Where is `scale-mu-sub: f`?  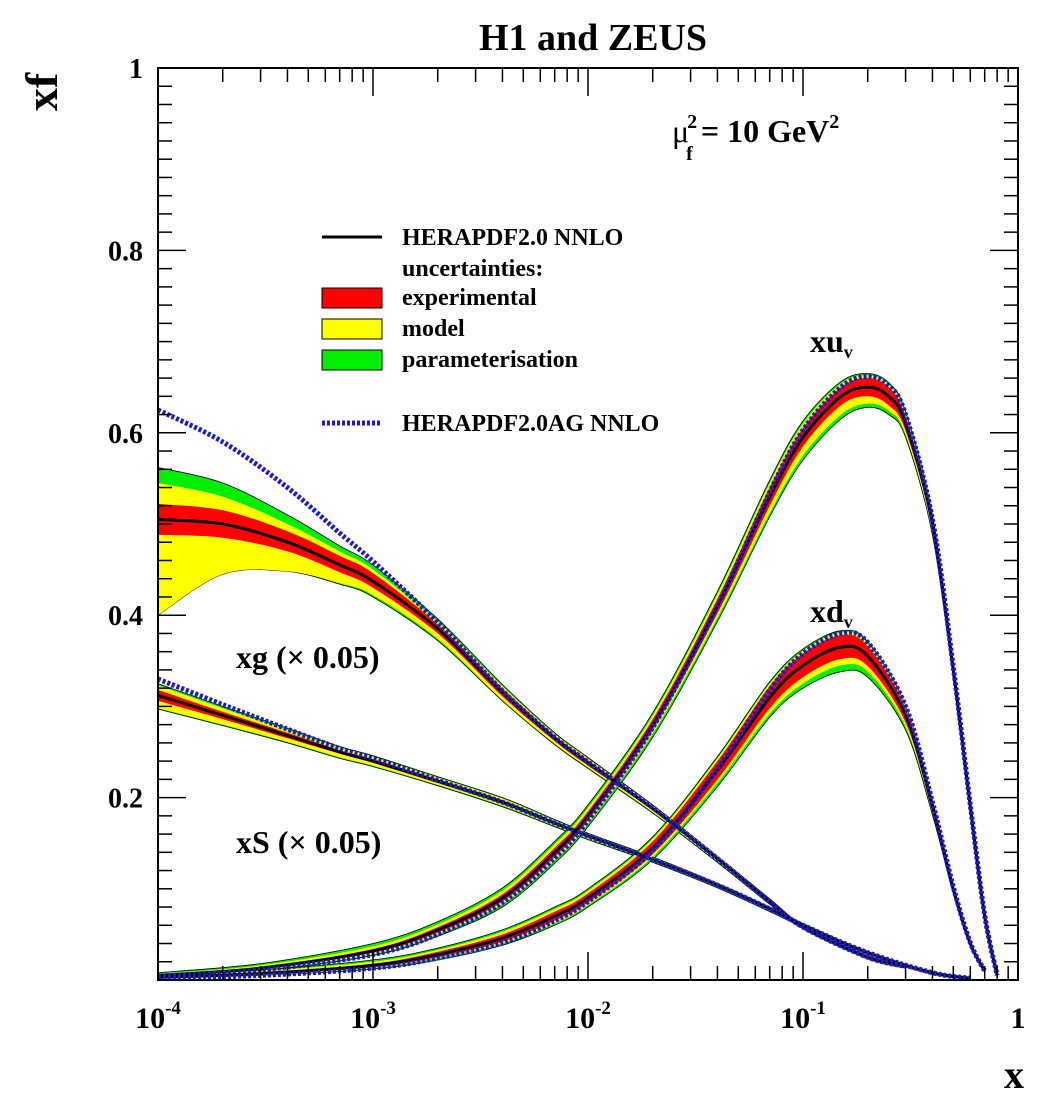 scale-mu-sub: f is located at coordinates (689, 154).